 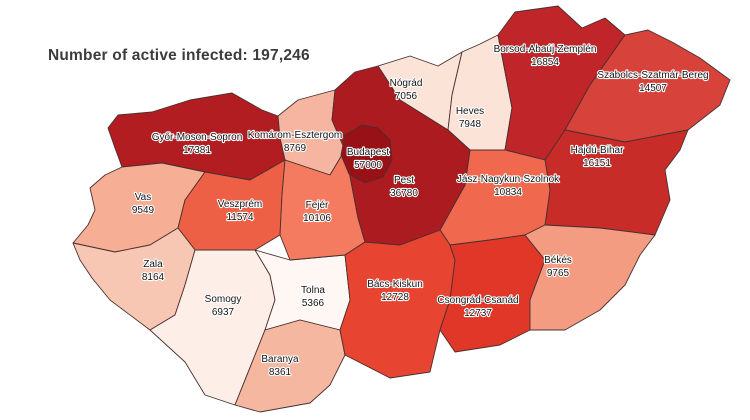 I want to click on county-shape-veszprem, so click(x=231, y=205).